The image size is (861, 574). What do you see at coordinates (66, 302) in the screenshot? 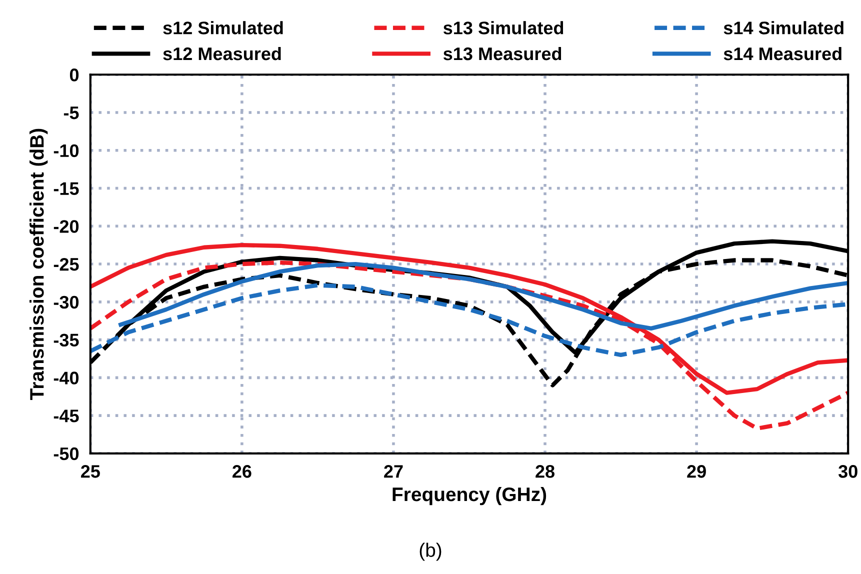
I see `y-tick-label: -30` at bounding box center [66, 302].